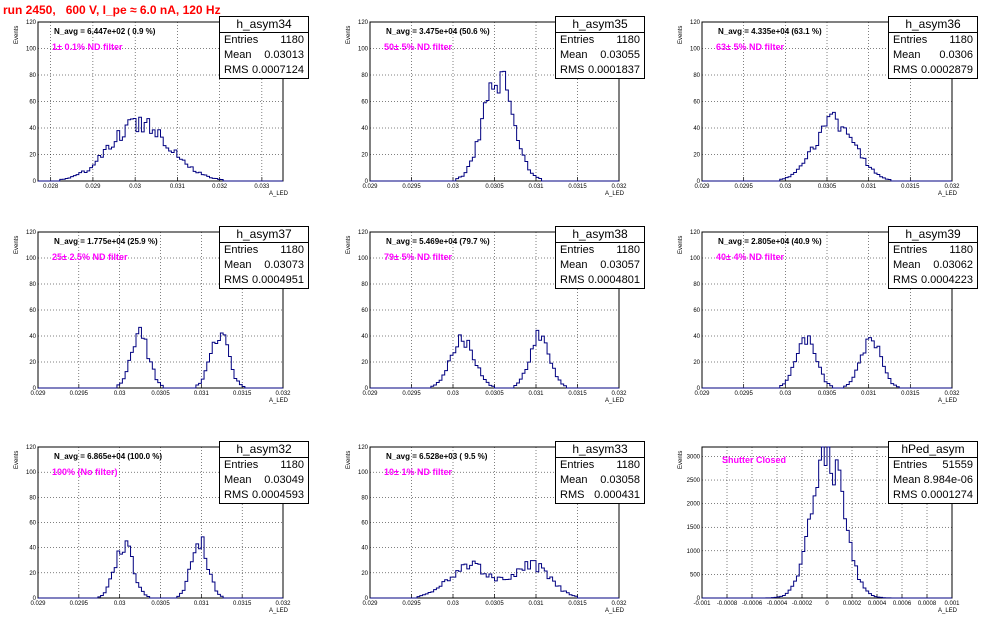 This screenshot has height=622, width=996. Describe the element at coordinates (620, 480) in the screenshot. I see `stats-value: 0.03058` at that location.